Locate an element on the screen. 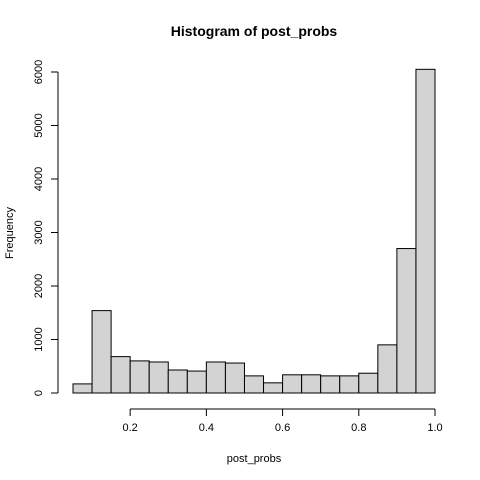 This screenshot has height=480, width=480. y-tick-label: 6000 is located at coordinates (39, 72).